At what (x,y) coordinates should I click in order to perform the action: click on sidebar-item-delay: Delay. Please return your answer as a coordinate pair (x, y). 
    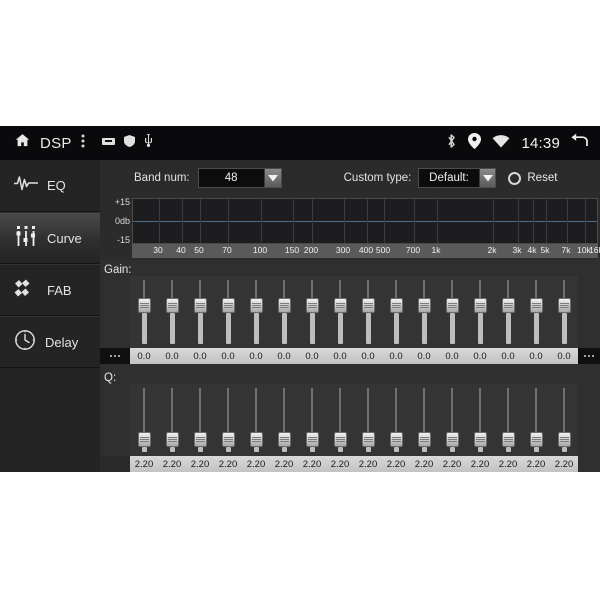
    Looking at the image, I should click on (50, 342).